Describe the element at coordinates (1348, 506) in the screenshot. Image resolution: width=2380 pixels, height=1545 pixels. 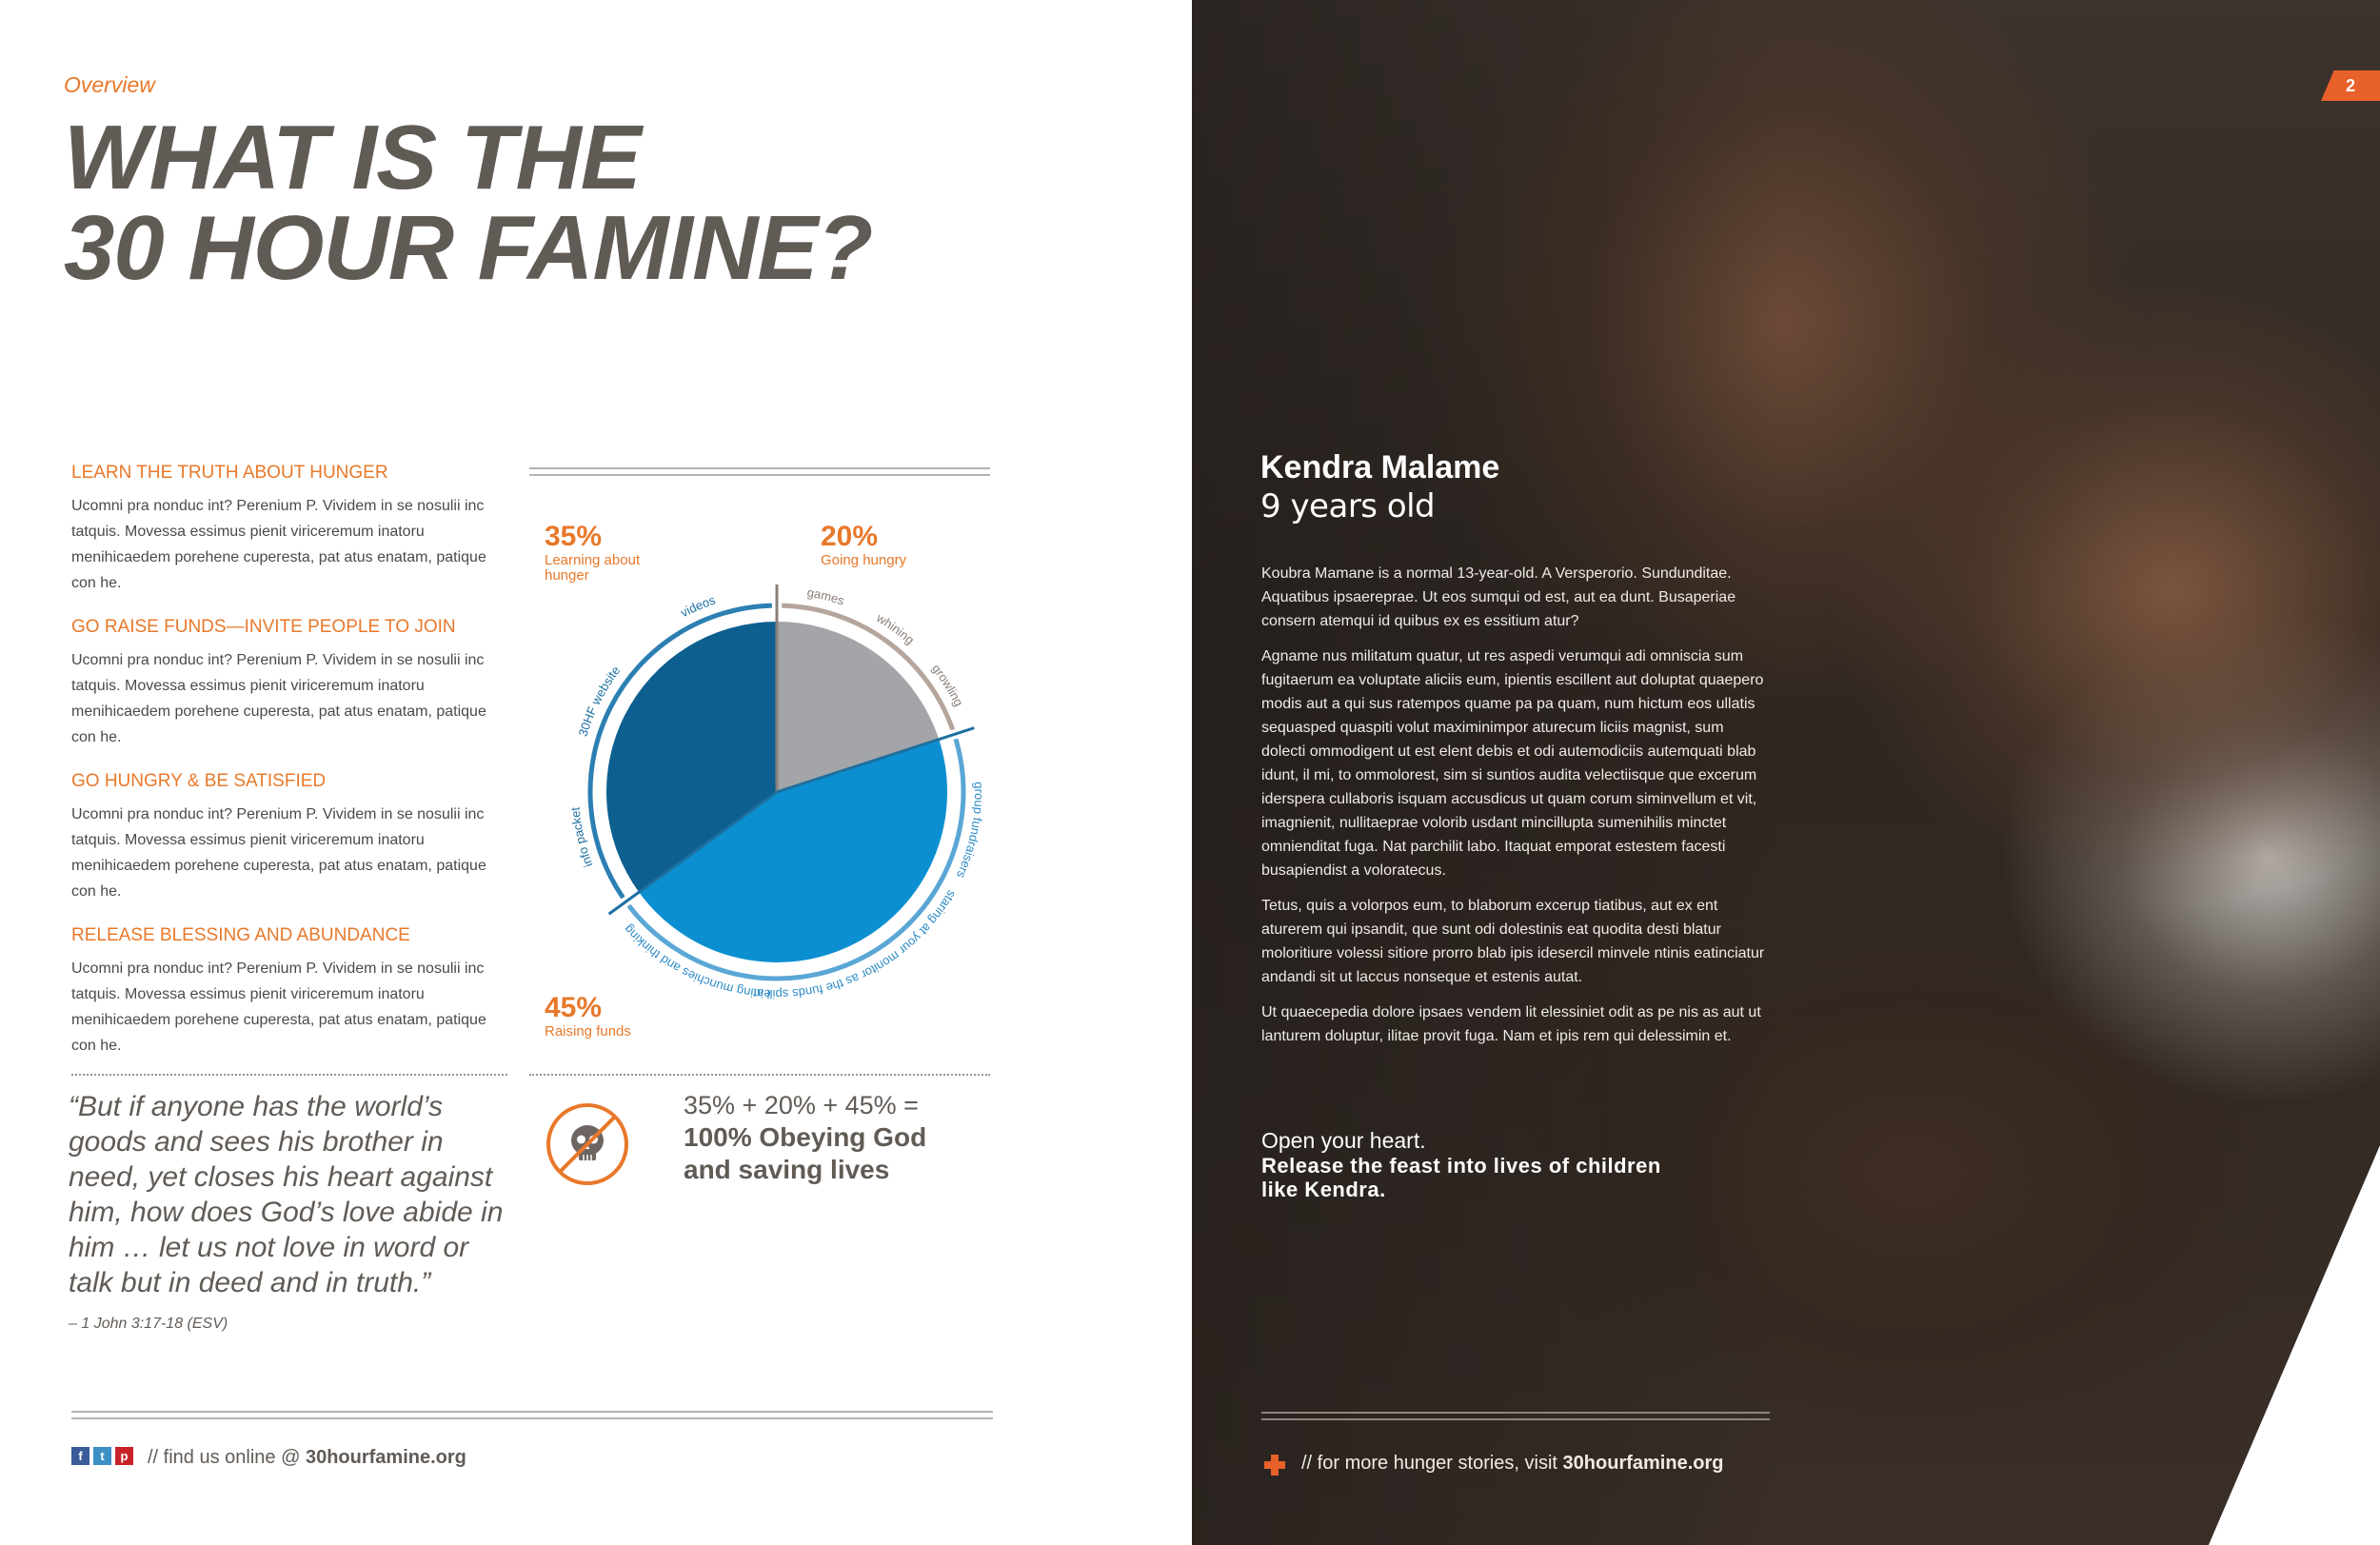
I see `profile-age: 9 years old` at that location.